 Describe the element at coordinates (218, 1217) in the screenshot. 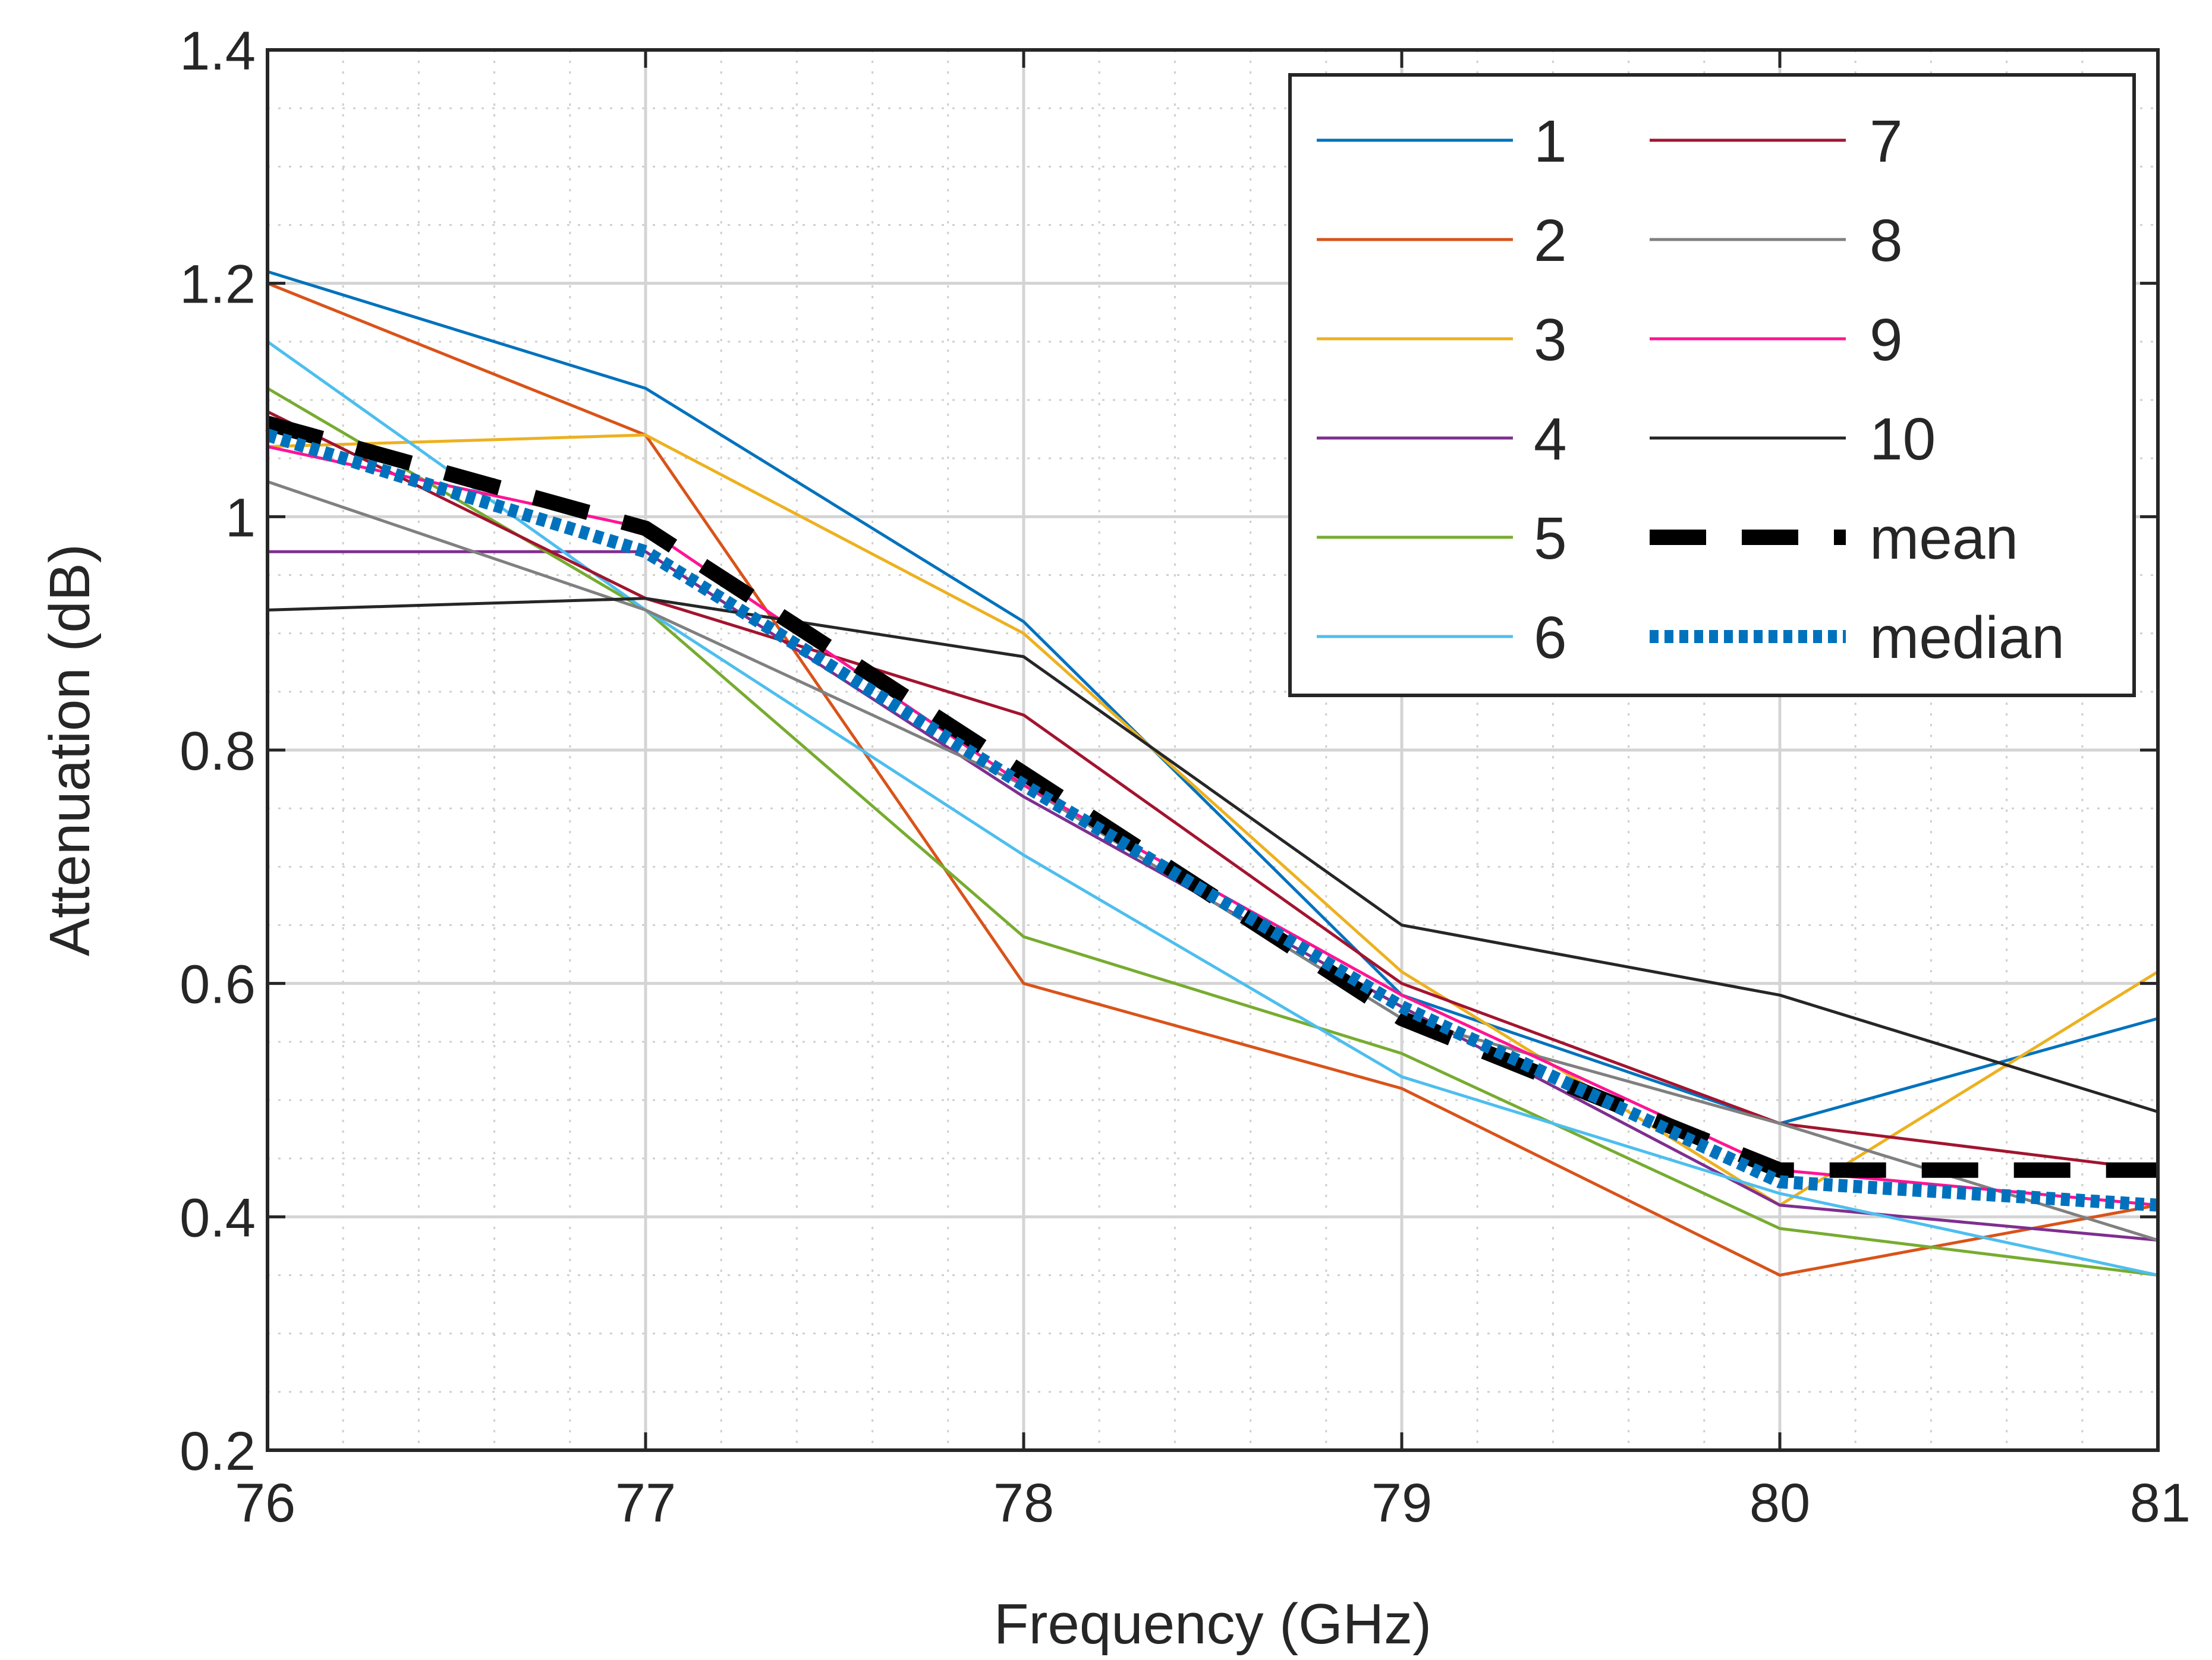

I see `y-tick-label: 0.4` at that location.